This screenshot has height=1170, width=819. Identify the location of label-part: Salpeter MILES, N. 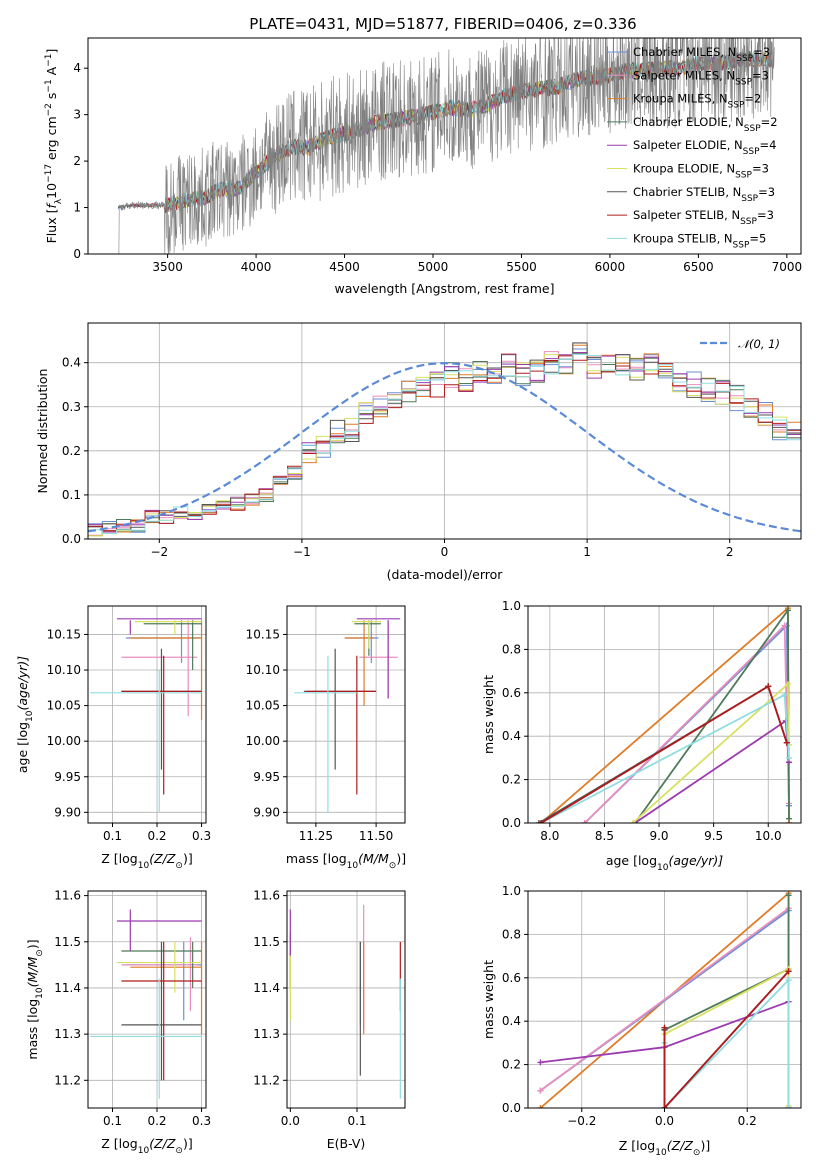
(684, 75).